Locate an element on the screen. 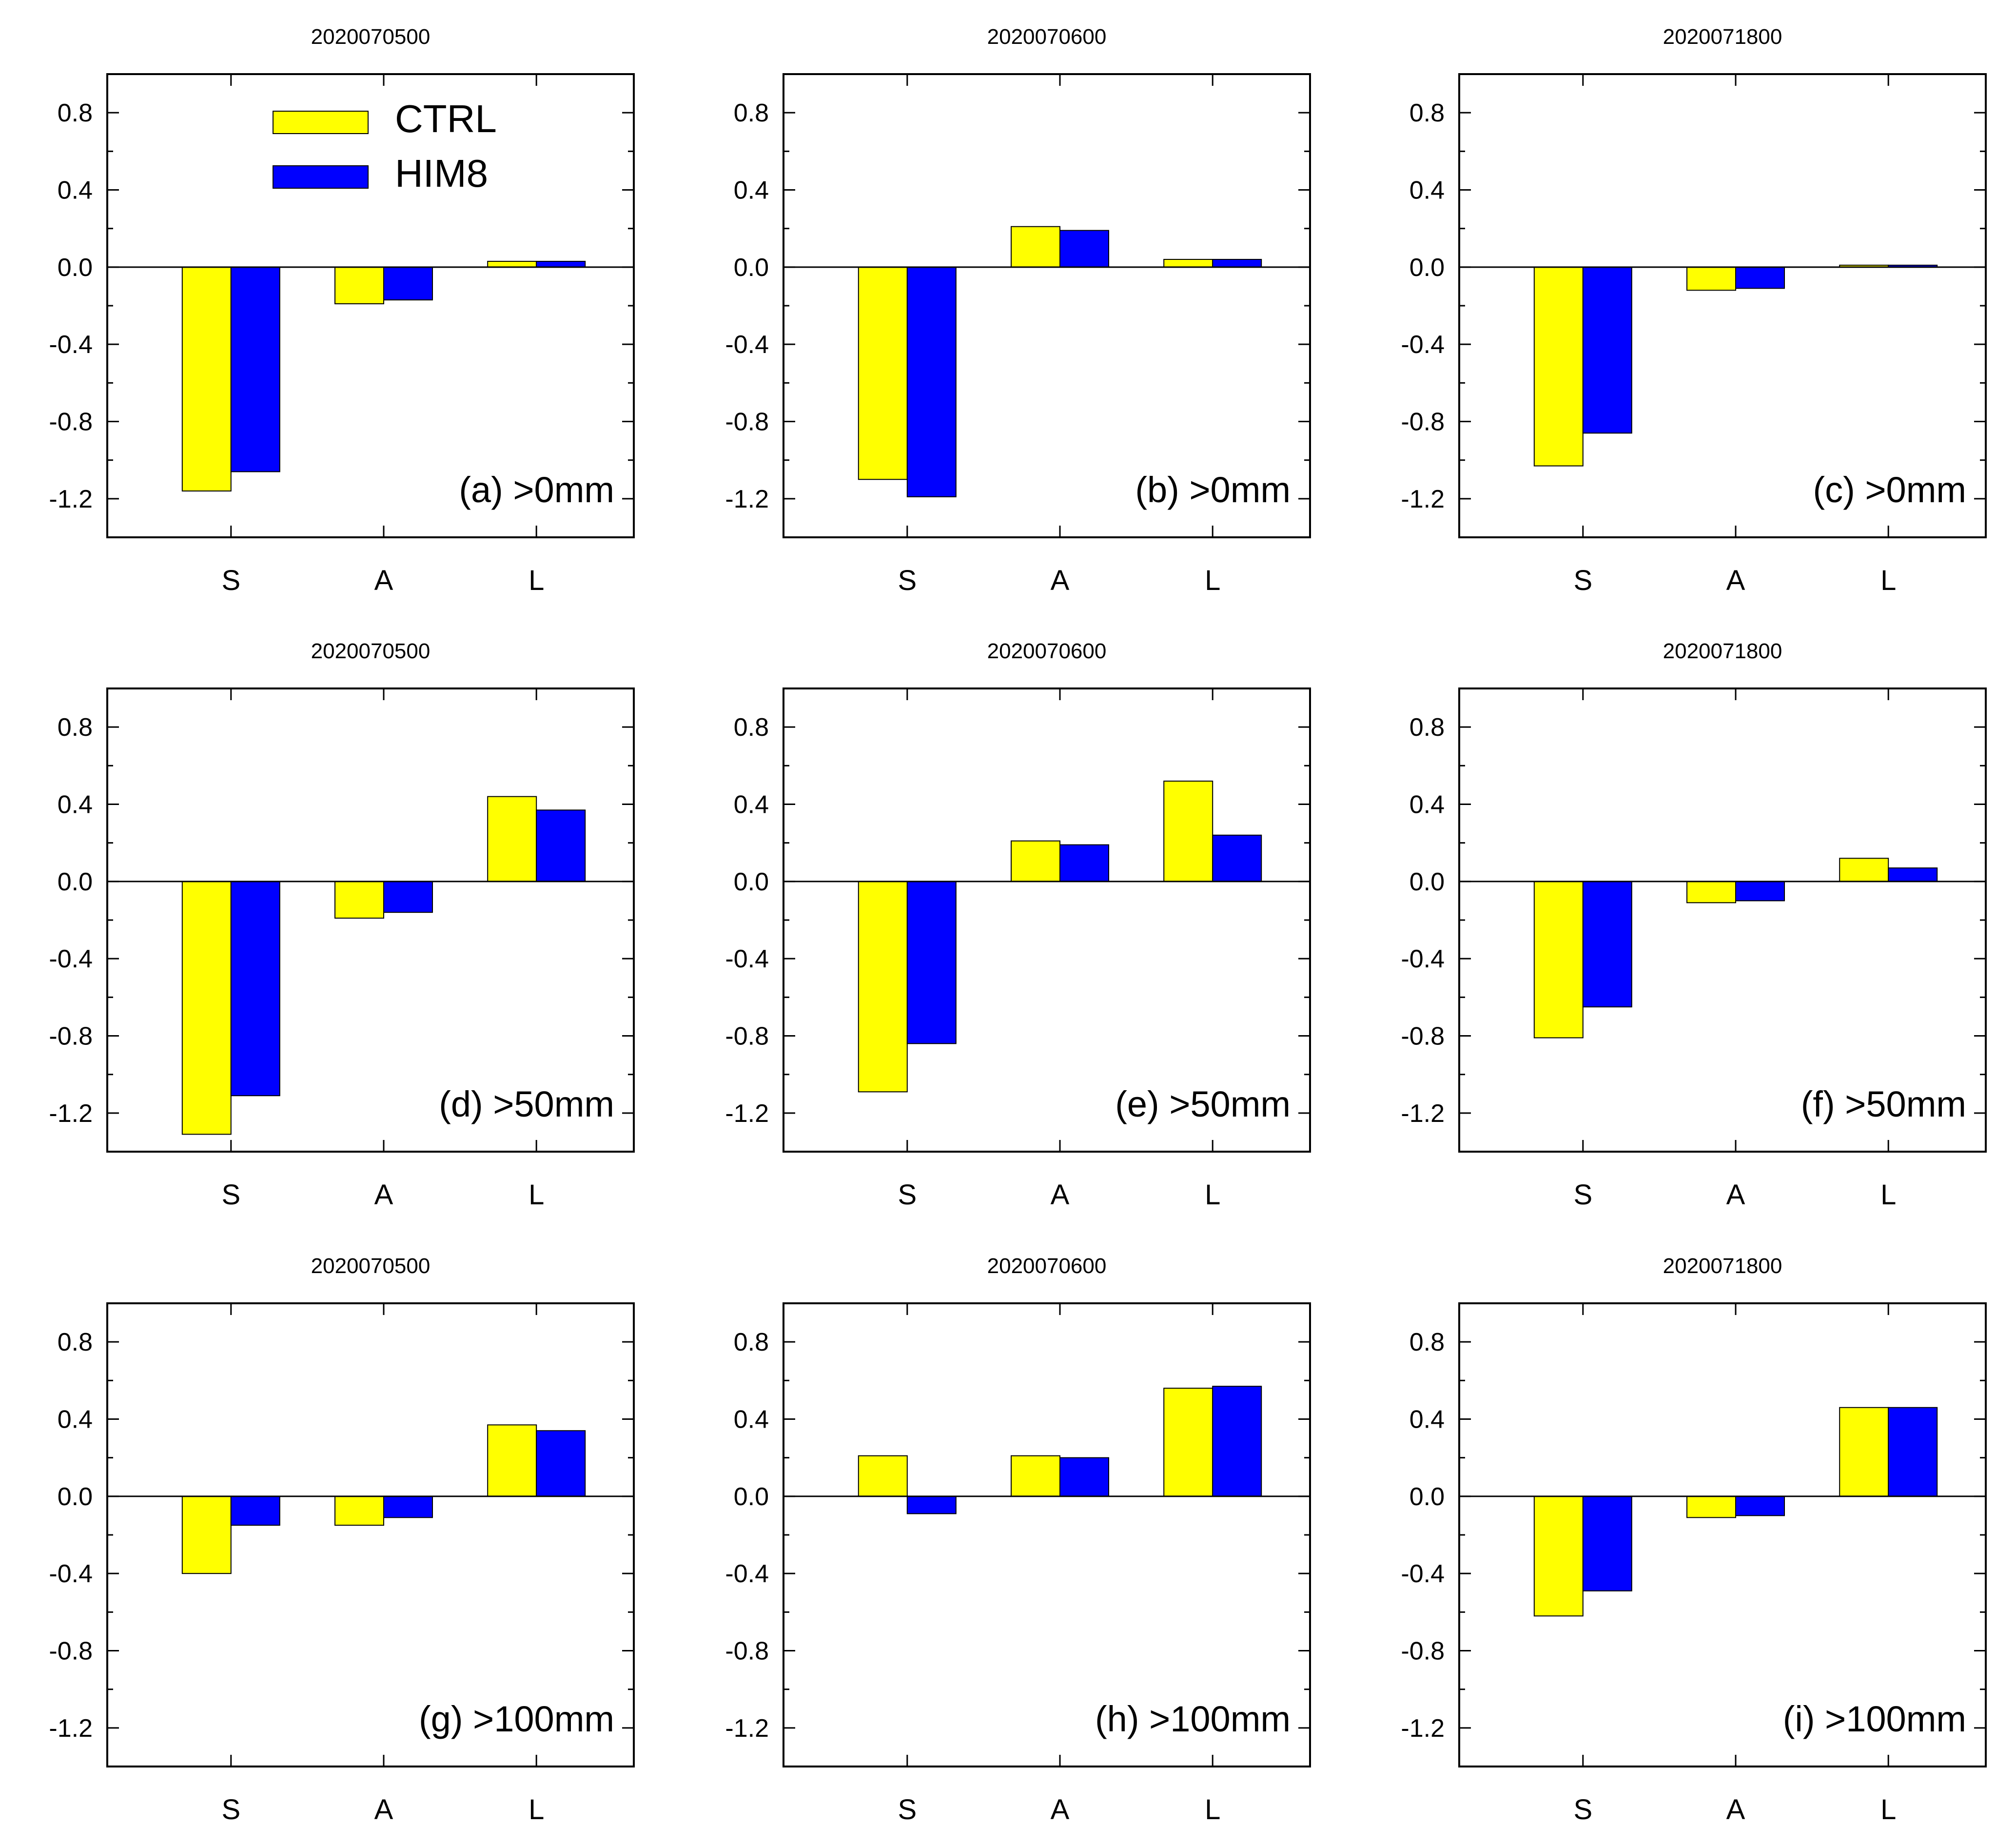 The width and height of the screenshot is (2016, 1845). legend-swatch-ctrl is located at coordinates (321, 123).